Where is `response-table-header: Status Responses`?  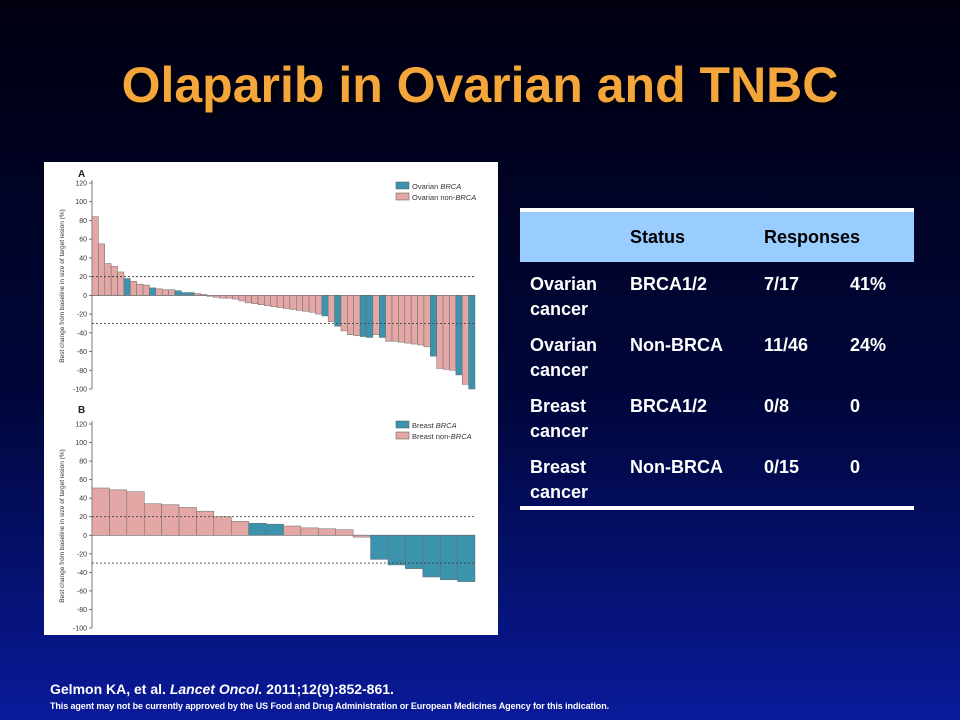
response-table-header: Status Responses is located at coordinates (717, 237).